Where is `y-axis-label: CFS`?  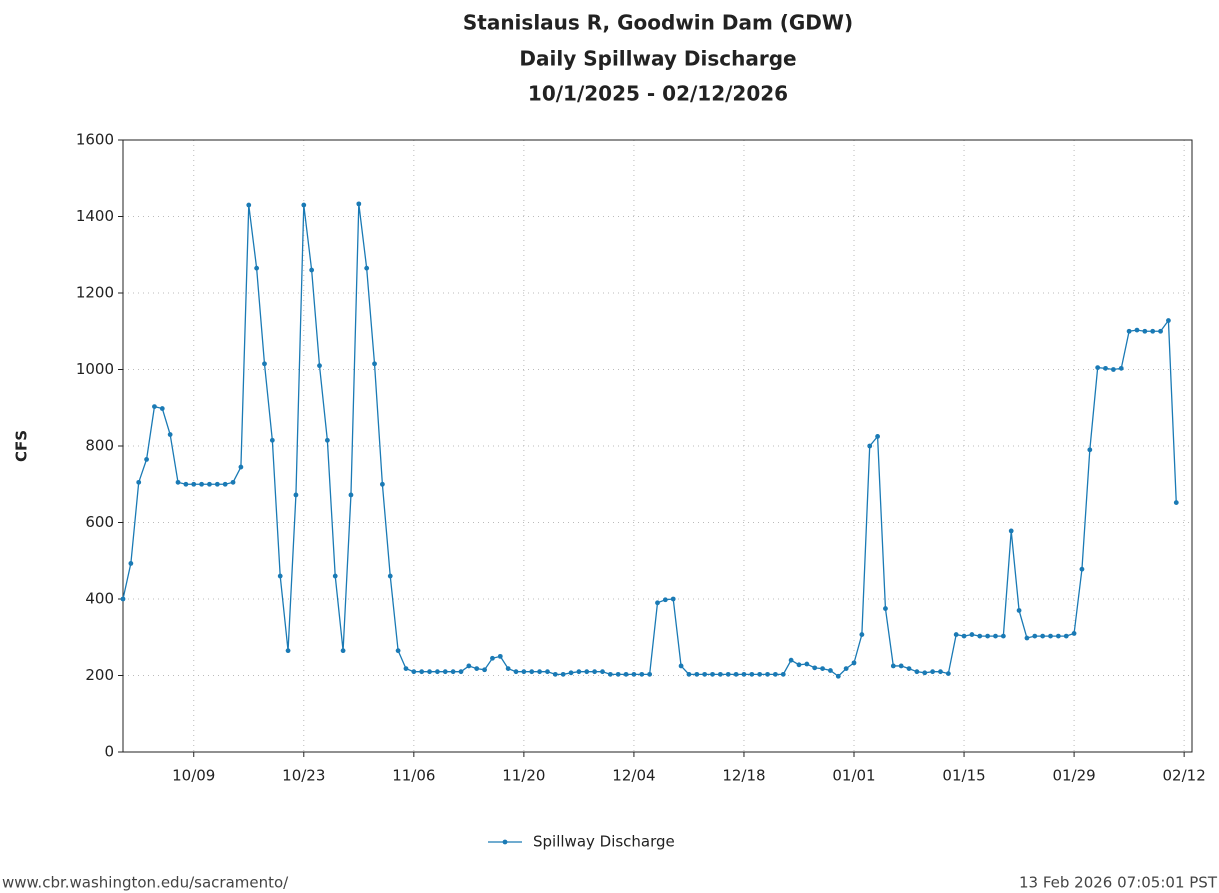 y-axis-label: CFS is located at coordinates (22, 446).